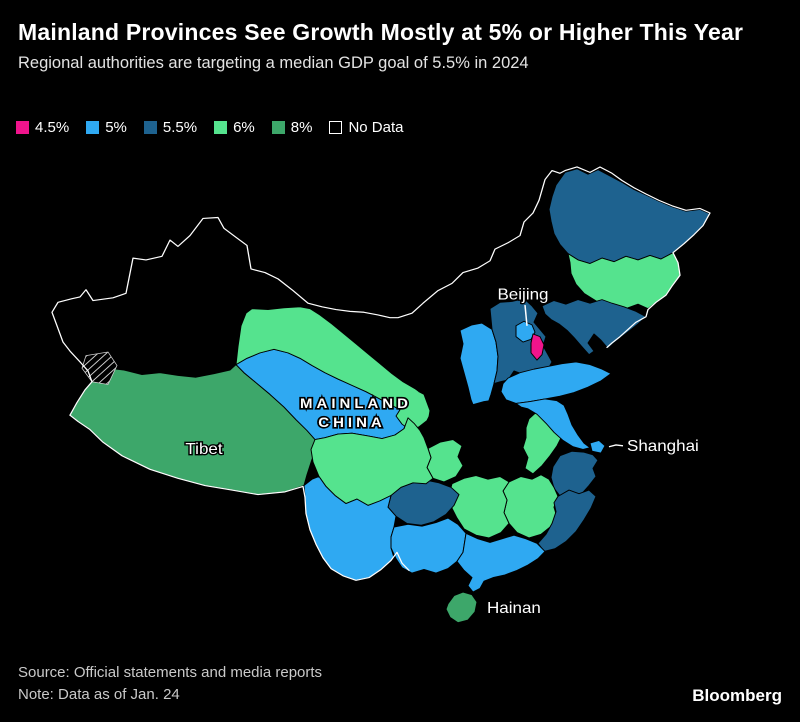 The height and width of the screenshot is (722, 800). What do you see at coordinates (239, 497) in the screenshot?
I see `national-border-south` at bounding box center [239, 497].